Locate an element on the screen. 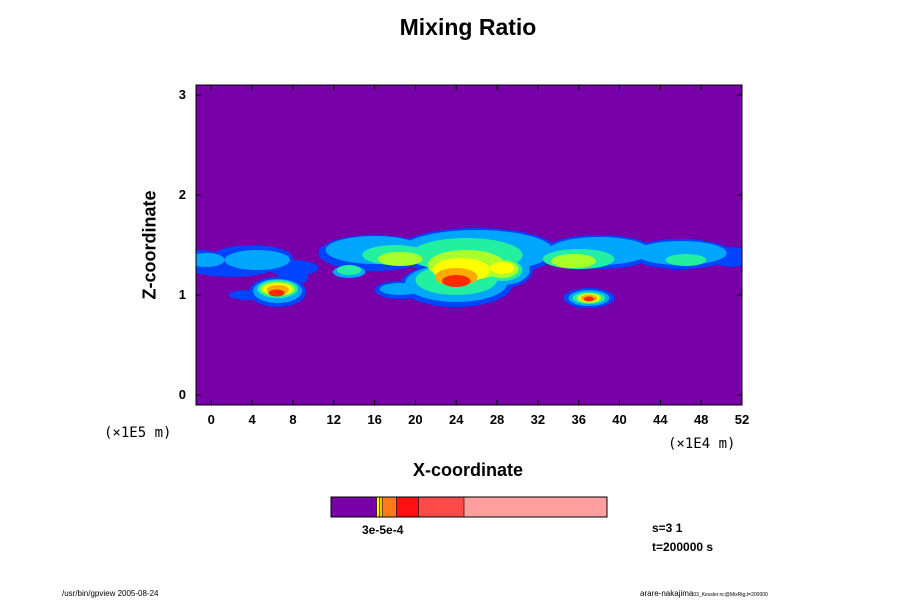  x-tick-label: 12 is located at coordinates (333, 419).